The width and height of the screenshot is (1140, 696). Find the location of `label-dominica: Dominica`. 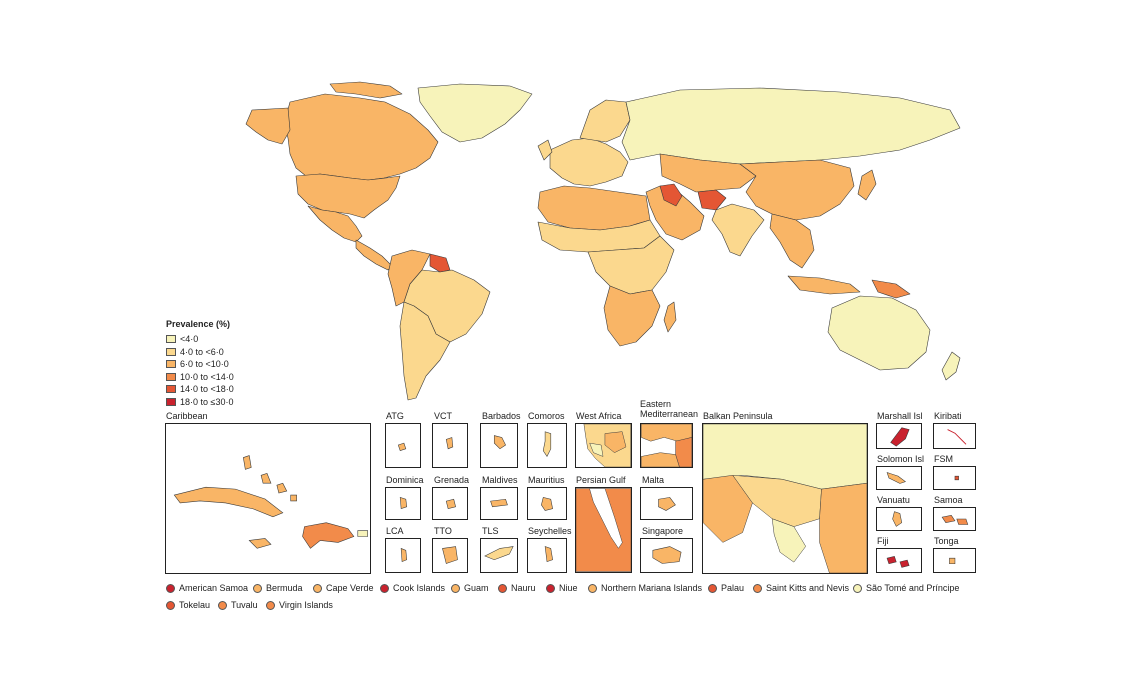

label-dominica: Dominica is located at coordinates (405, 480).